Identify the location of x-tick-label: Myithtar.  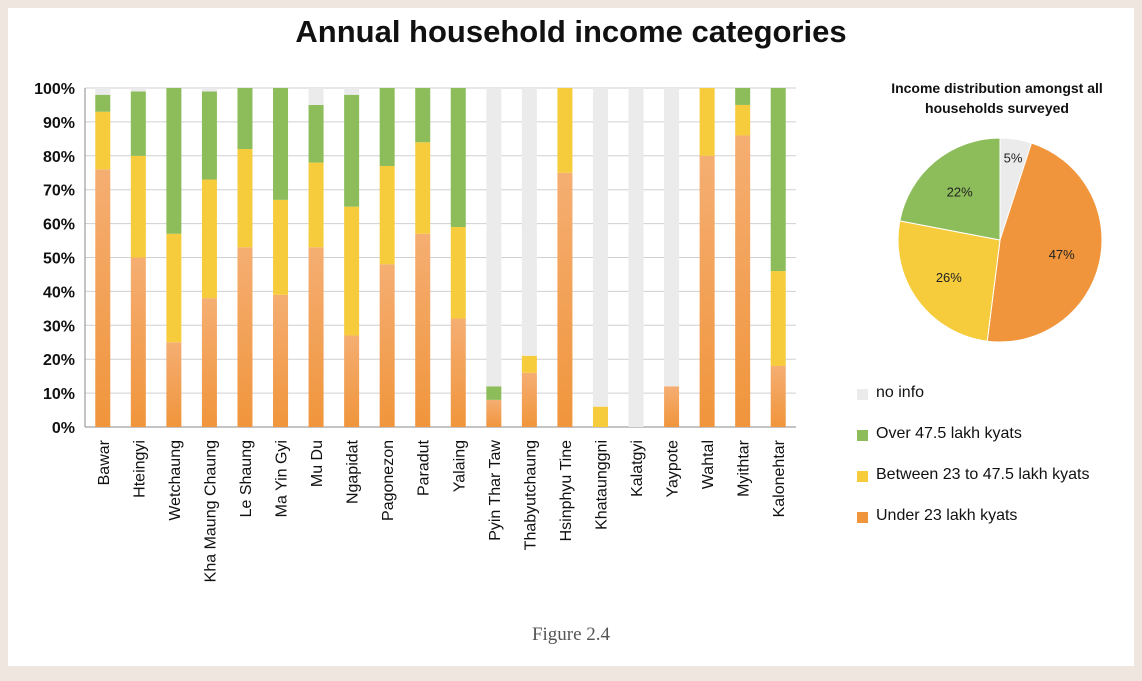
(744, 468).